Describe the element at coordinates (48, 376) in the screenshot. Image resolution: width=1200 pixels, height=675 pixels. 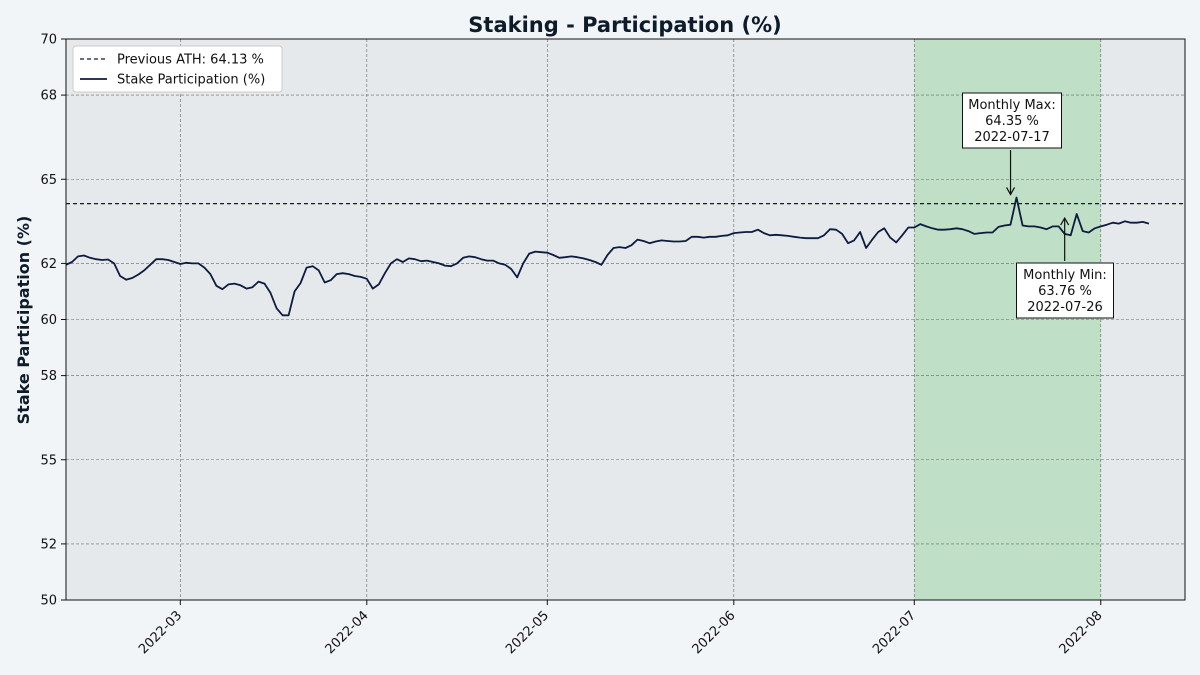
I see `y-tick-label: 58` at that location.